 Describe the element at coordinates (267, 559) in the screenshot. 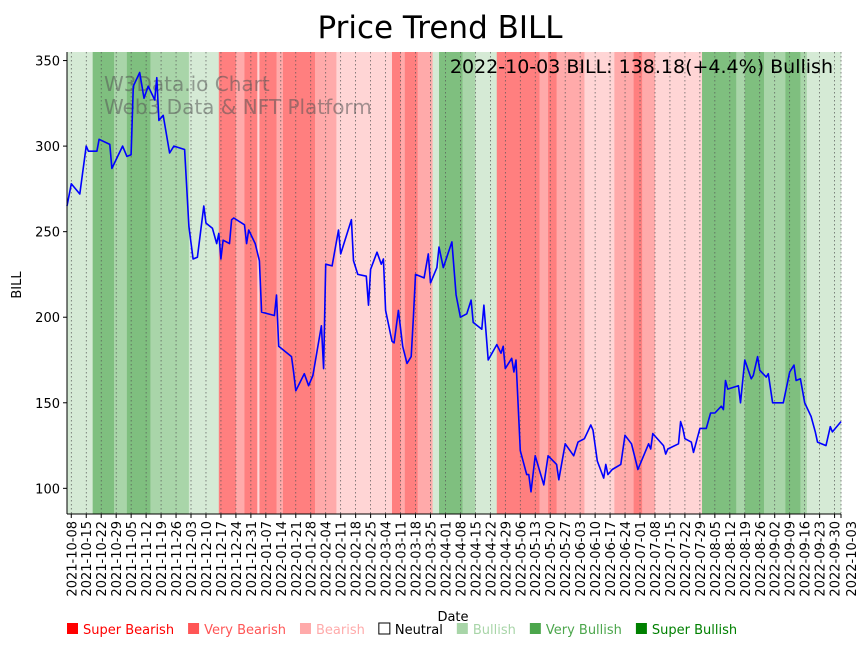

I see `x-tick-label: 2022-01-07` at that location.